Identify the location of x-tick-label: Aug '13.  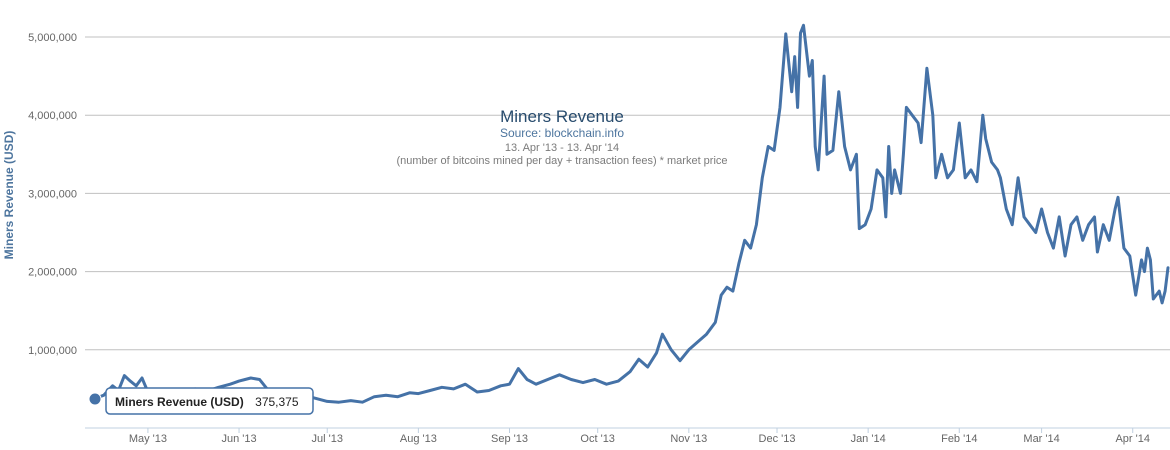
(418, 439).